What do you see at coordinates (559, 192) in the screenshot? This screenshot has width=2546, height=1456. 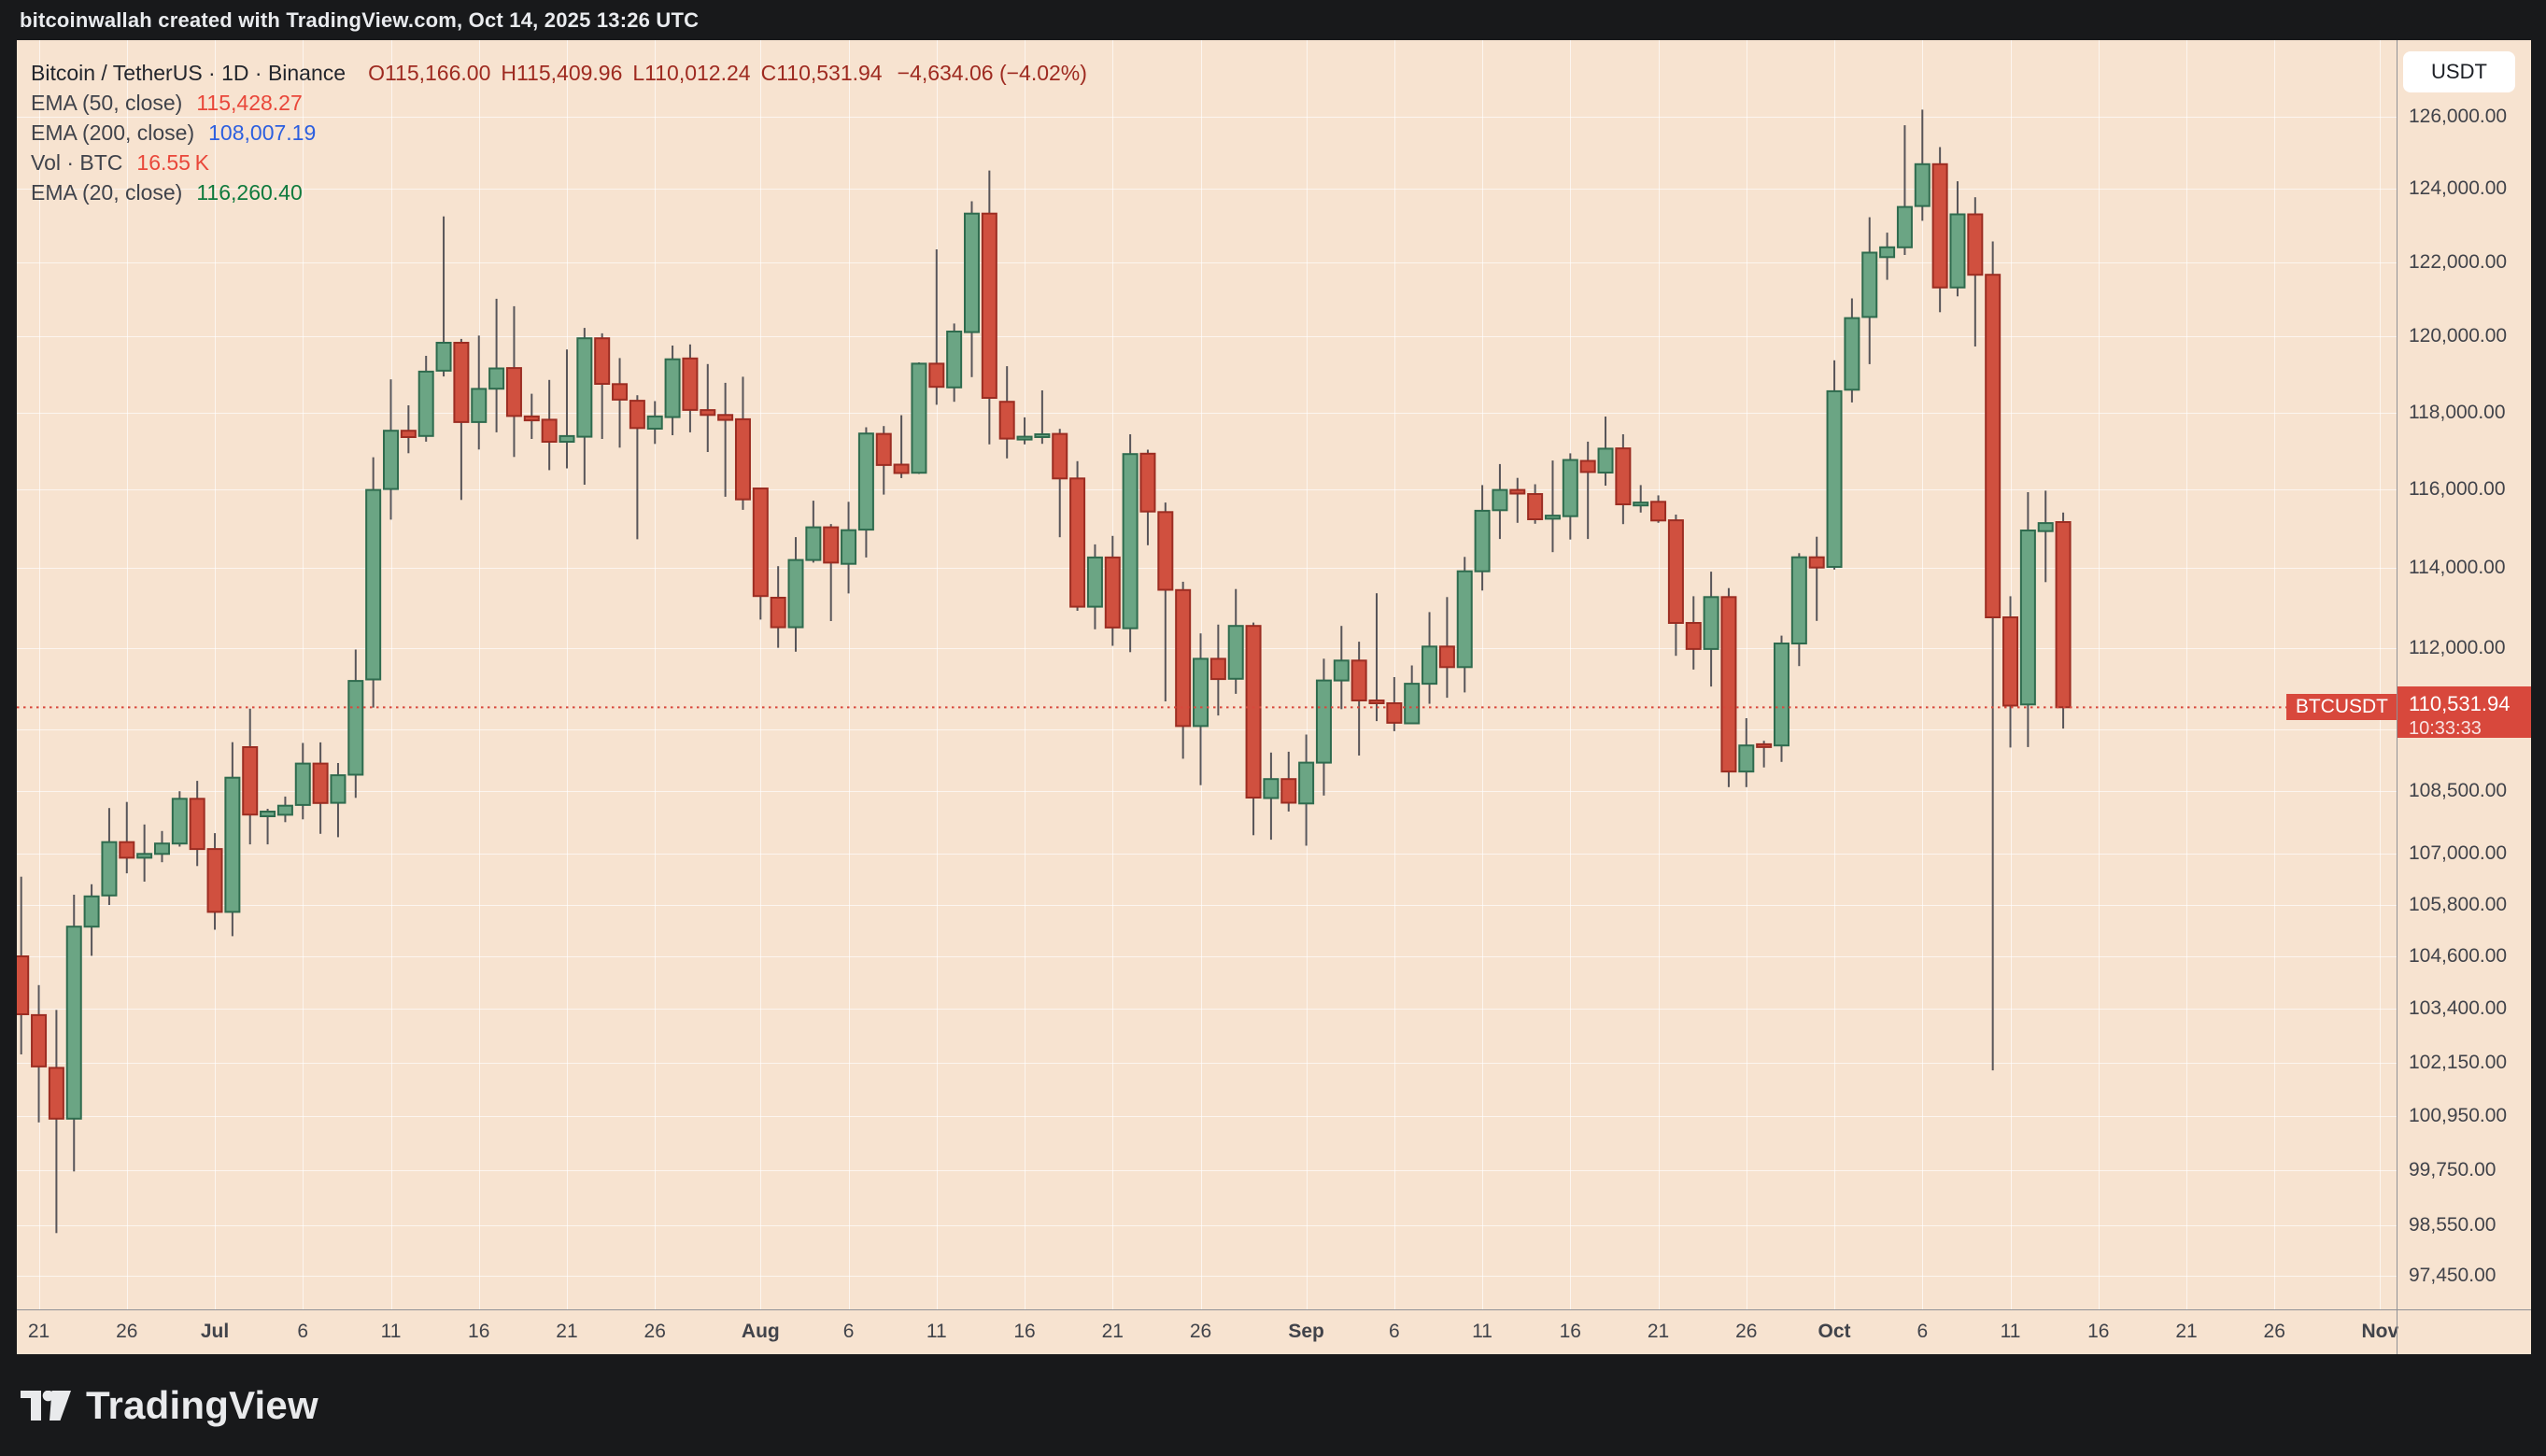 I see `indicator-row: EMA (20, close) 116,260.40` at bounding box center [559, 192].